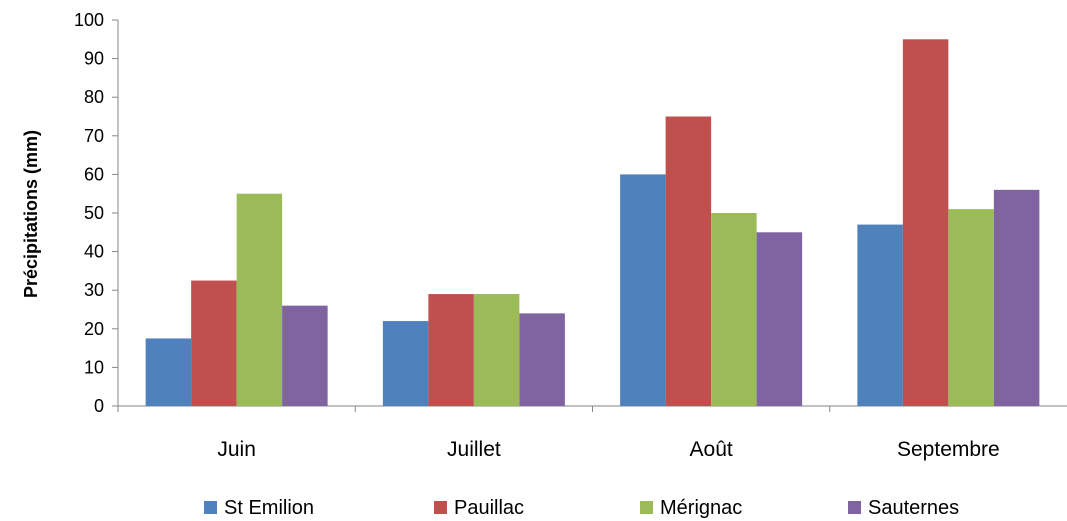 Image resolution: width=1067 pixels, height=521 pixels. What do you see at coordinates (701, 508) in the screenshot?
I see `legend-label: Mérignac` at bounding box center [701, 508].